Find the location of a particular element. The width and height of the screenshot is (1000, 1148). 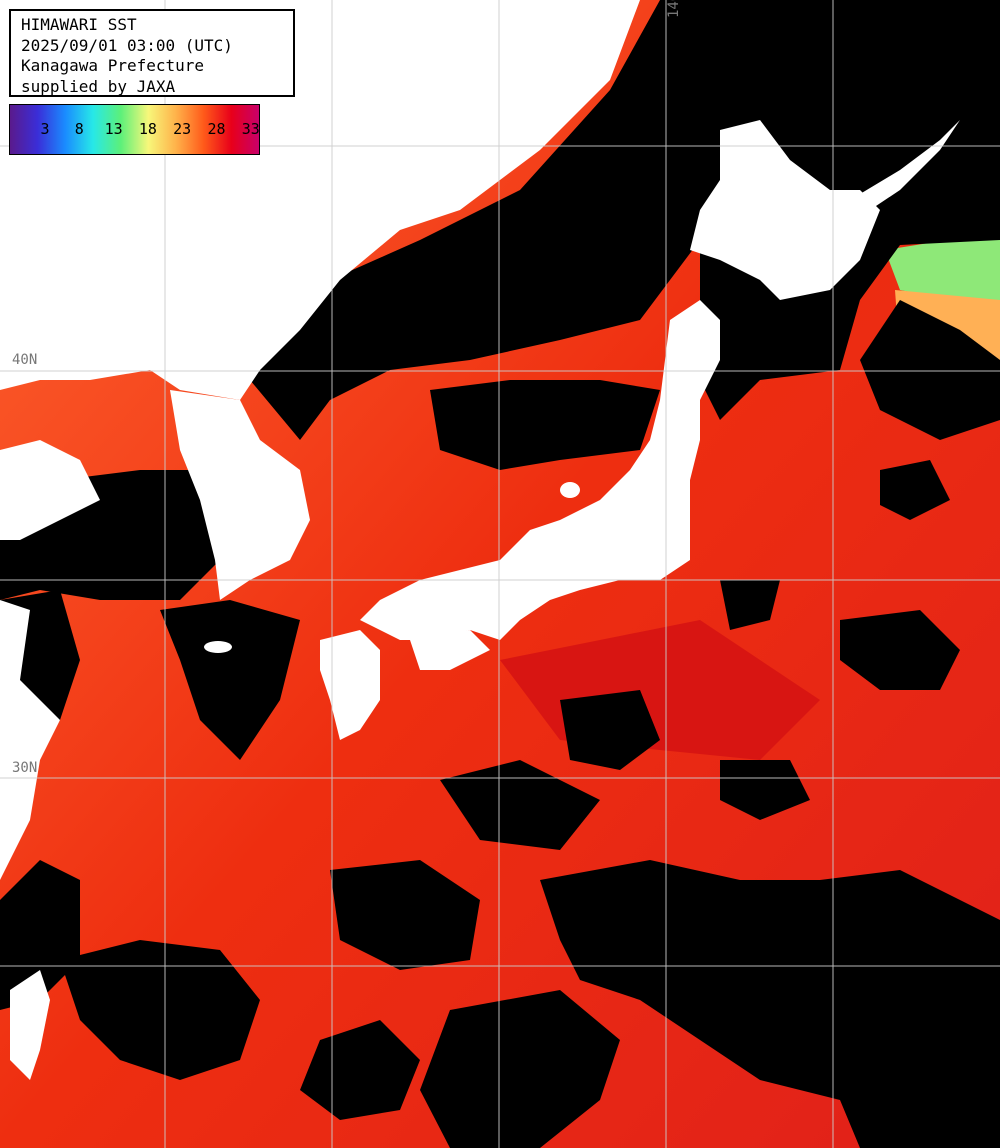

legend-tick-33: 33 is located at coordinates (250, 129).